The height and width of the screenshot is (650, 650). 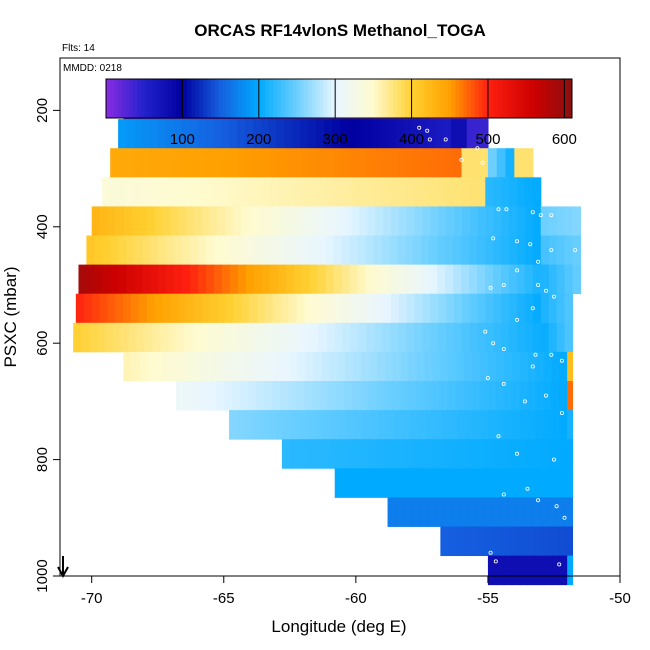 What do you see at coordinates (517, 453) in the screenshot?
I see `sample-marker` at bounding box center [517, 453].